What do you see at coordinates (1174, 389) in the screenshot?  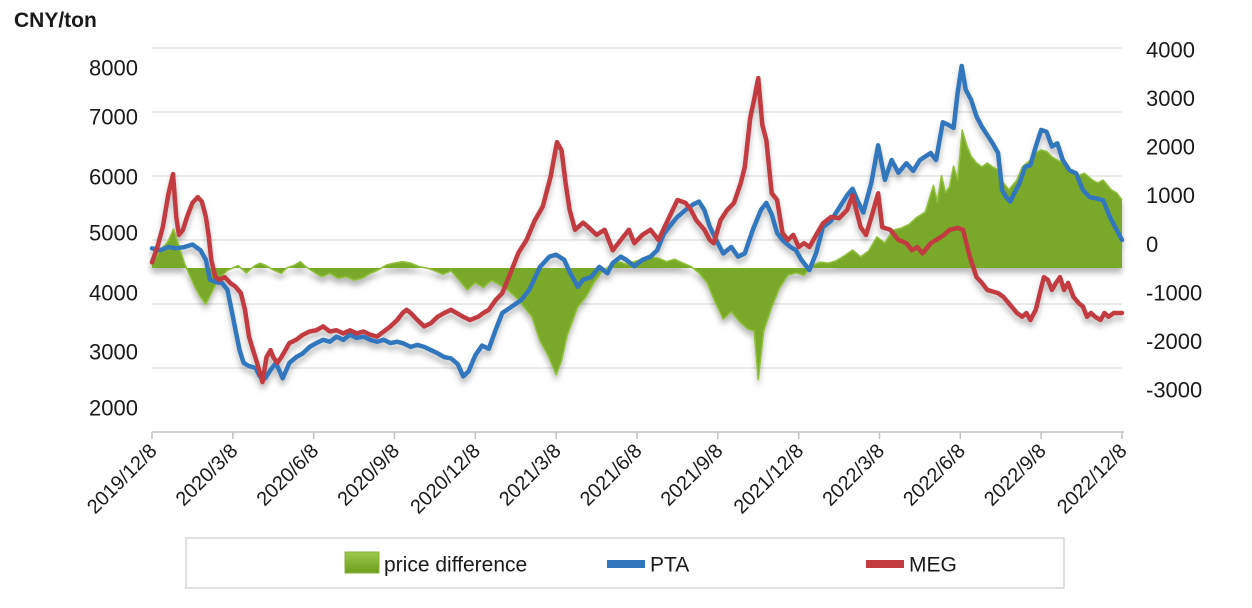 I see `y-axis-label-right: -3000` at bounding box center [1174, 389].